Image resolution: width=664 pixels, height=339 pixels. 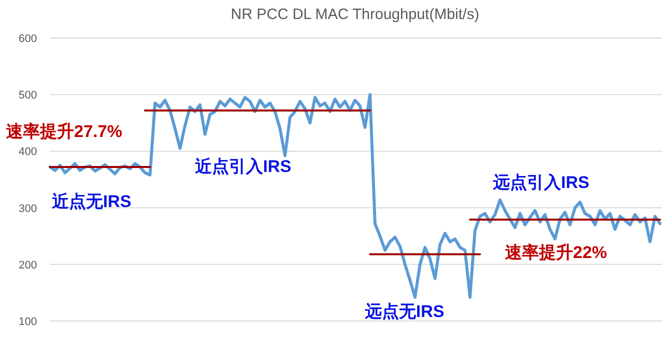 What do you see at coordinates (556, 252) in the screenshot?
I see `annotation: 速率提升22%` at bounding box center [556, 252].